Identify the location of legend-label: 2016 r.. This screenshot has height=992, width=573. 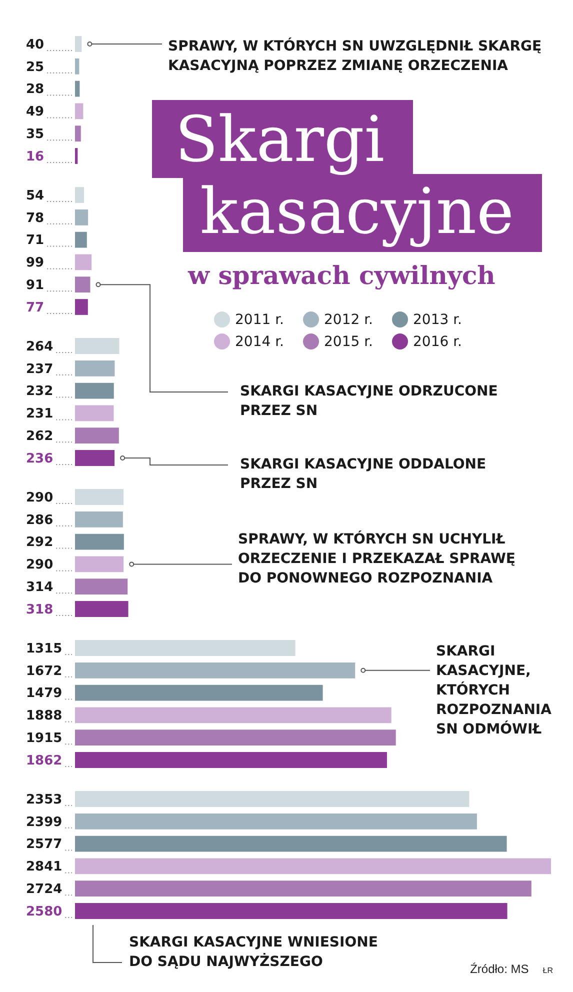
(437, 342).